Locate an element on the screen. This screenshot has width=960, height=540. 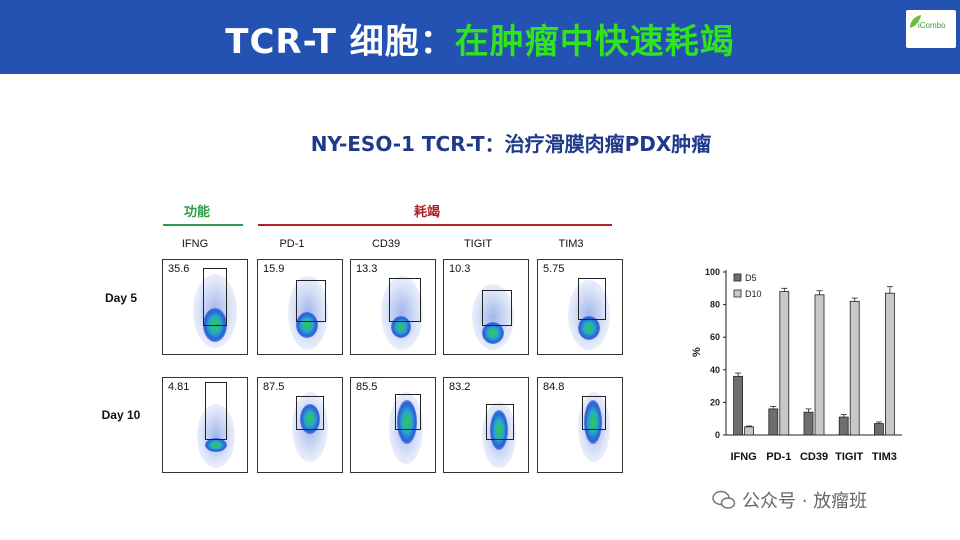
flow-panel-day5-ifng: 35.6 is located at coordinates (205, 307).